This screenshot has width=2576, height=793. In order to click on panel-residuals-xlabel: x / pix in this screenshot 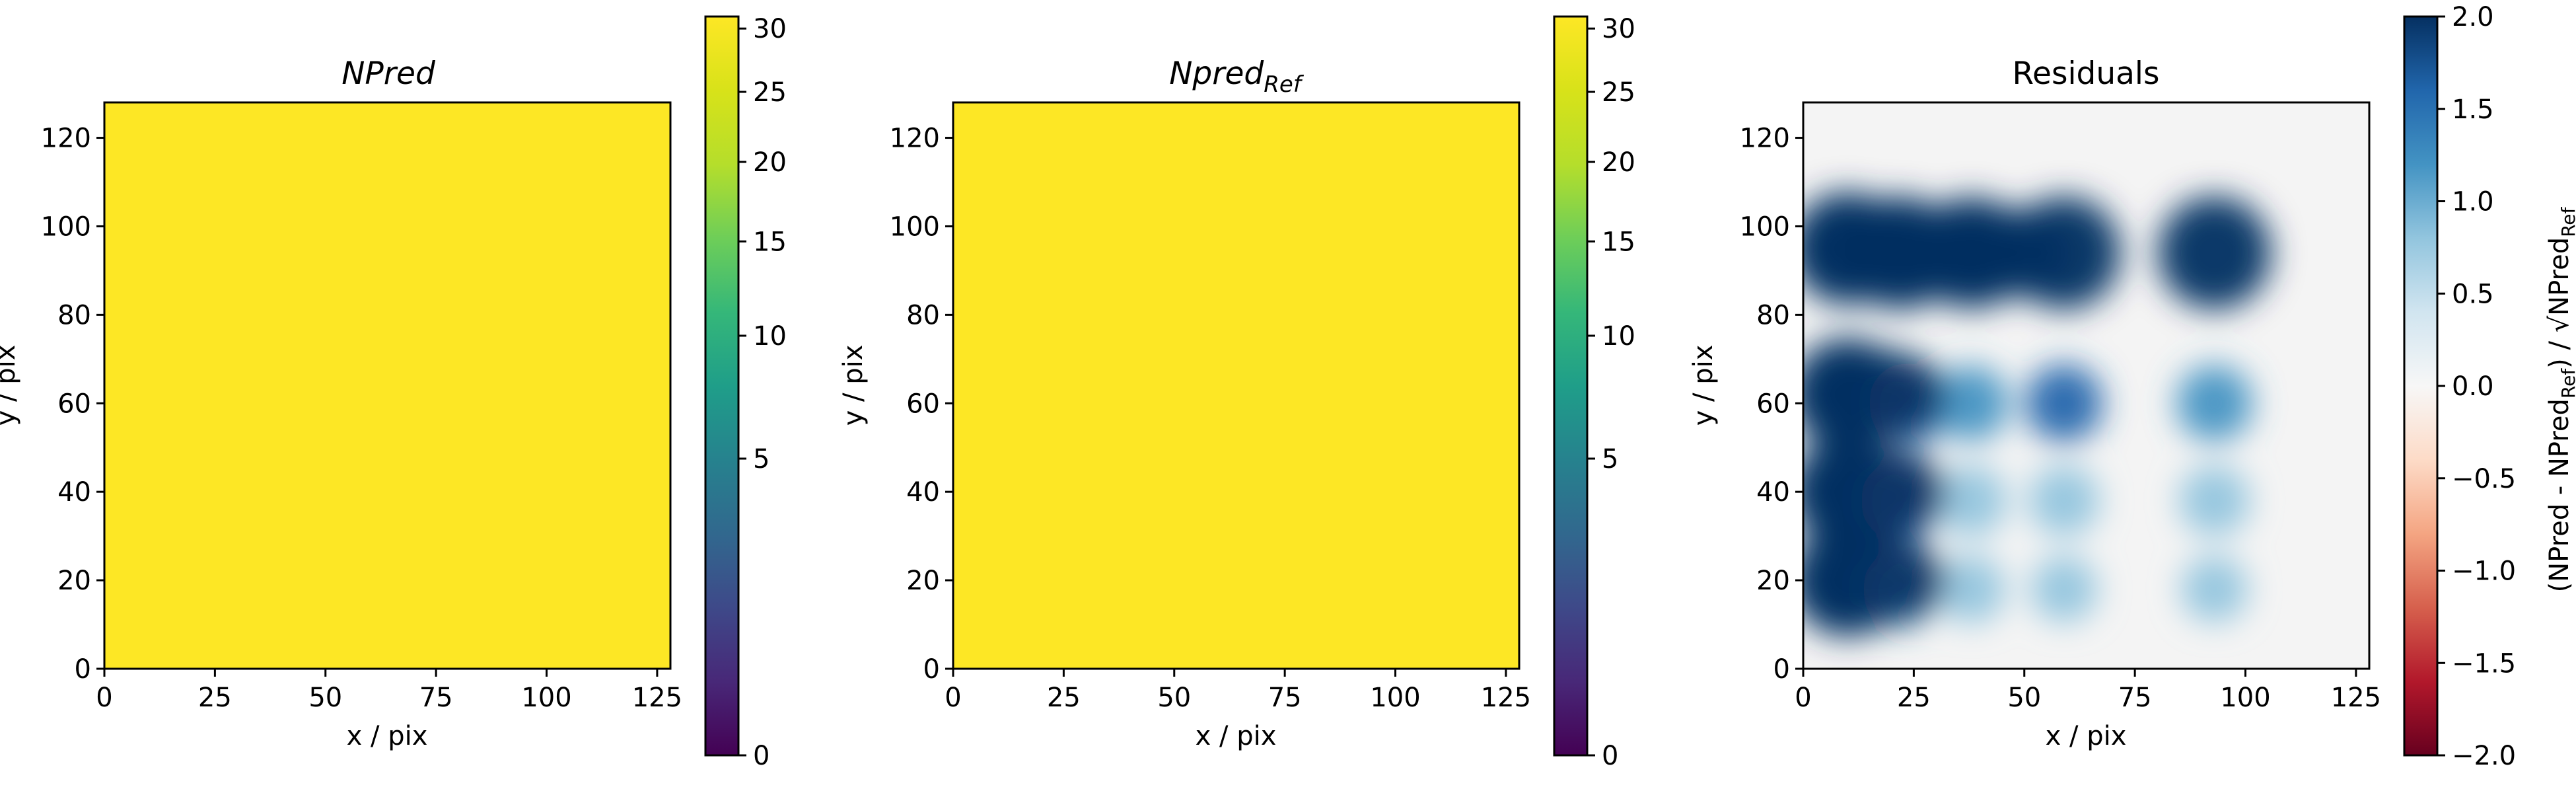, I will do `click(2087, 736)`.